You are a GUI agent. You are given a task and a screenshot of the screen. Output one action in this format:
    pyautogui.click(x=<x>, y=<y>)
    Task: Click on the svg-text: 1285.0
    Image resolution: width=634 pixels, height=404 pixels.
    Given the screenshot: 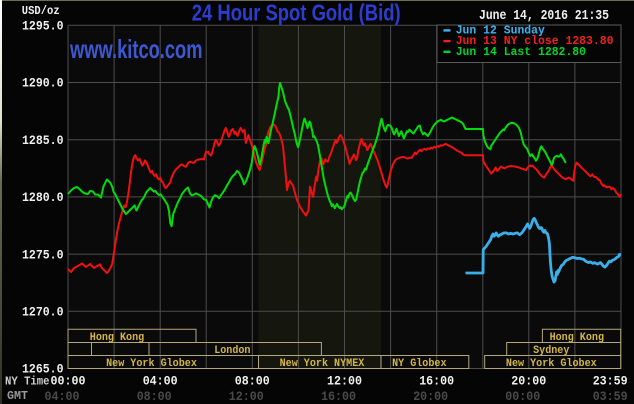 What is the action you would take?
    pyautogui.click(x=43, y=141)
    